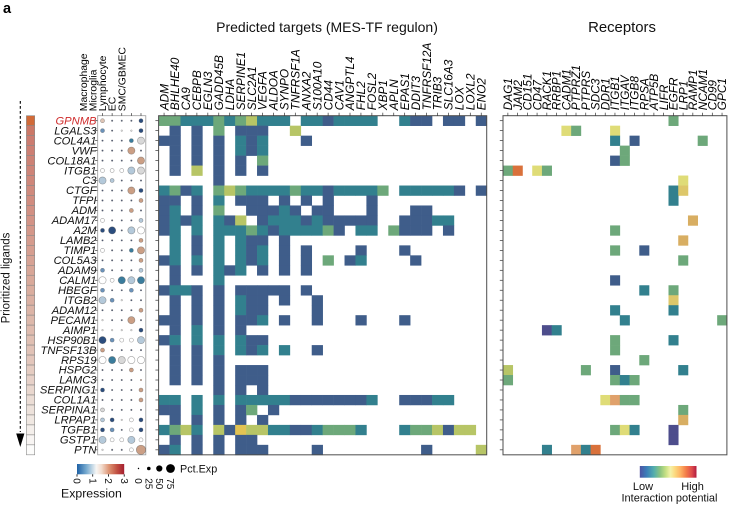  I want to click on svg-text: 1, so click(91, 481).